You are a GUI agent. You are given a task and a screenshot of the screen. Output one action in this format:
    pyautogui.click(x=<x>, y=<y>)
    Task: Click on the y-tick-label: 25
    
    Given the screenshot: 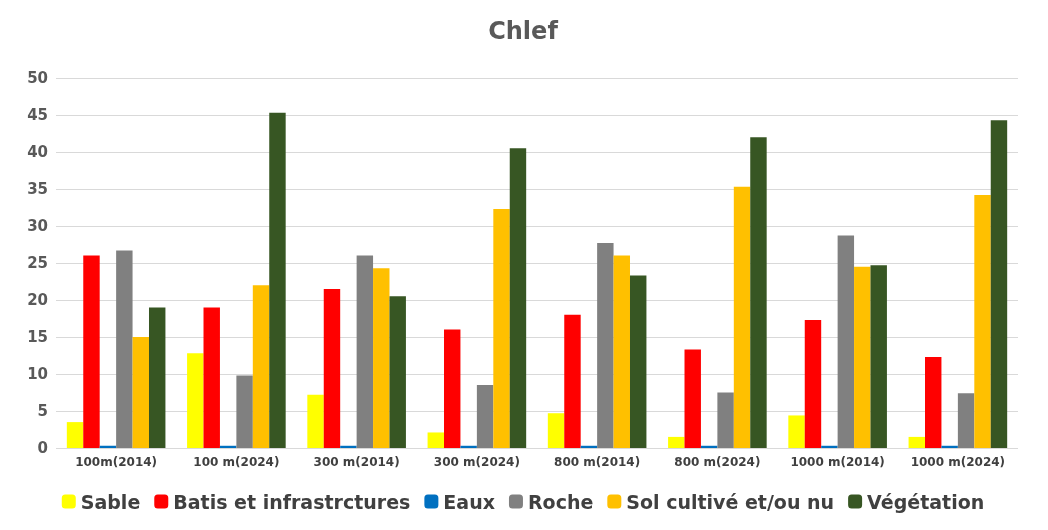 What is the action you would take?
    pyautogui.click(x=37, y=263)
    